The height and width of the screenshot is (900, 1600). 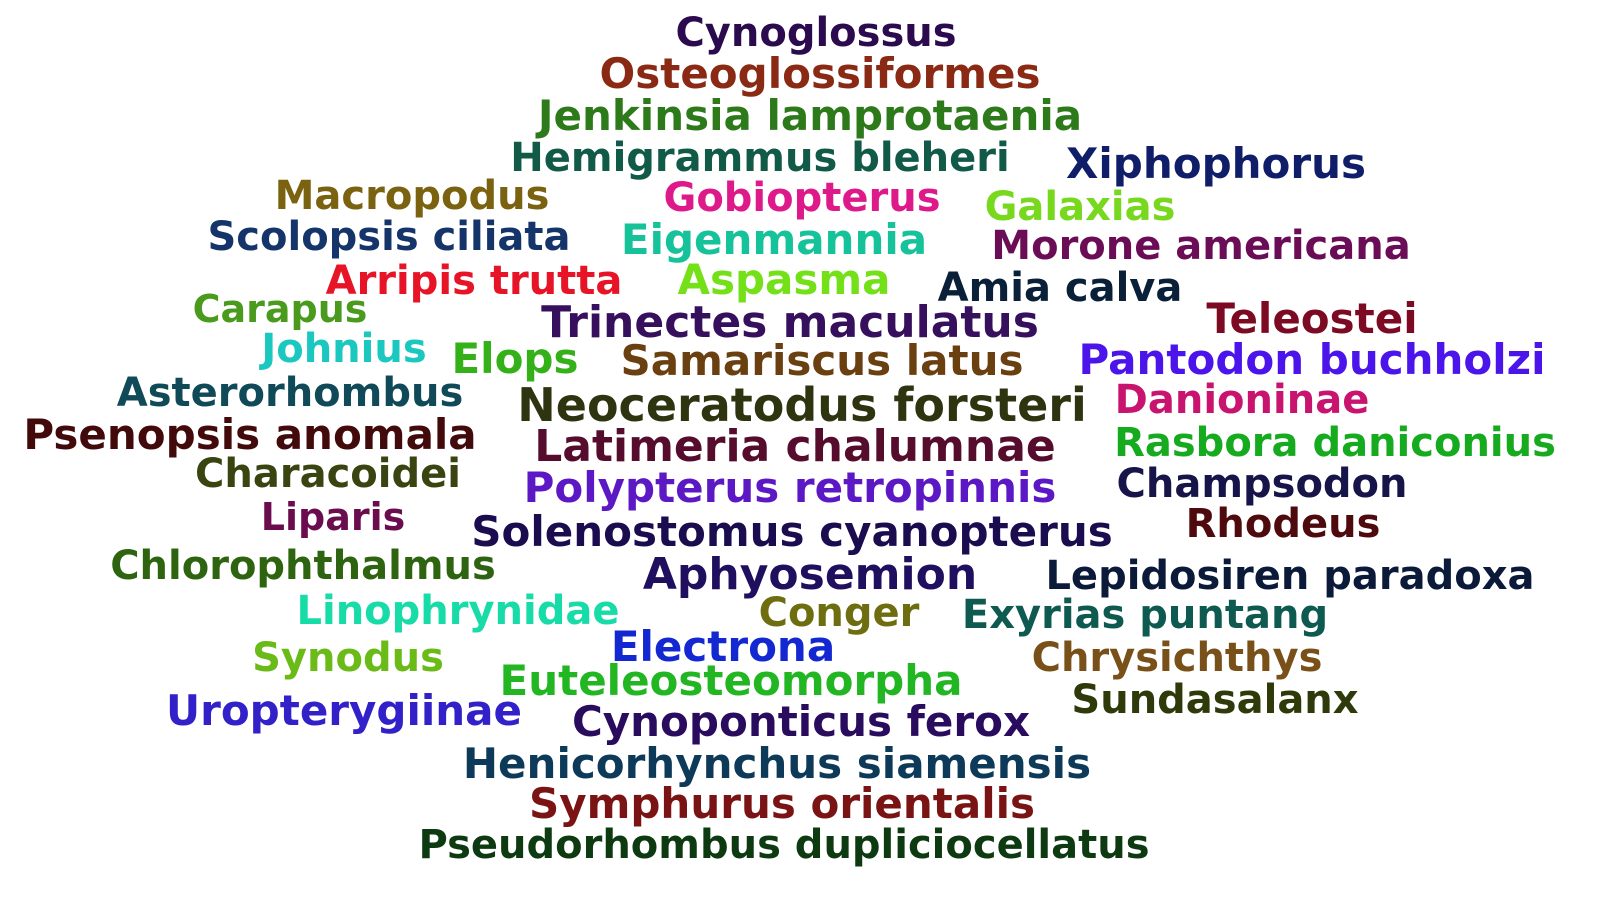 I want to click on word-elops: Elops, so click(x=515, y=358).